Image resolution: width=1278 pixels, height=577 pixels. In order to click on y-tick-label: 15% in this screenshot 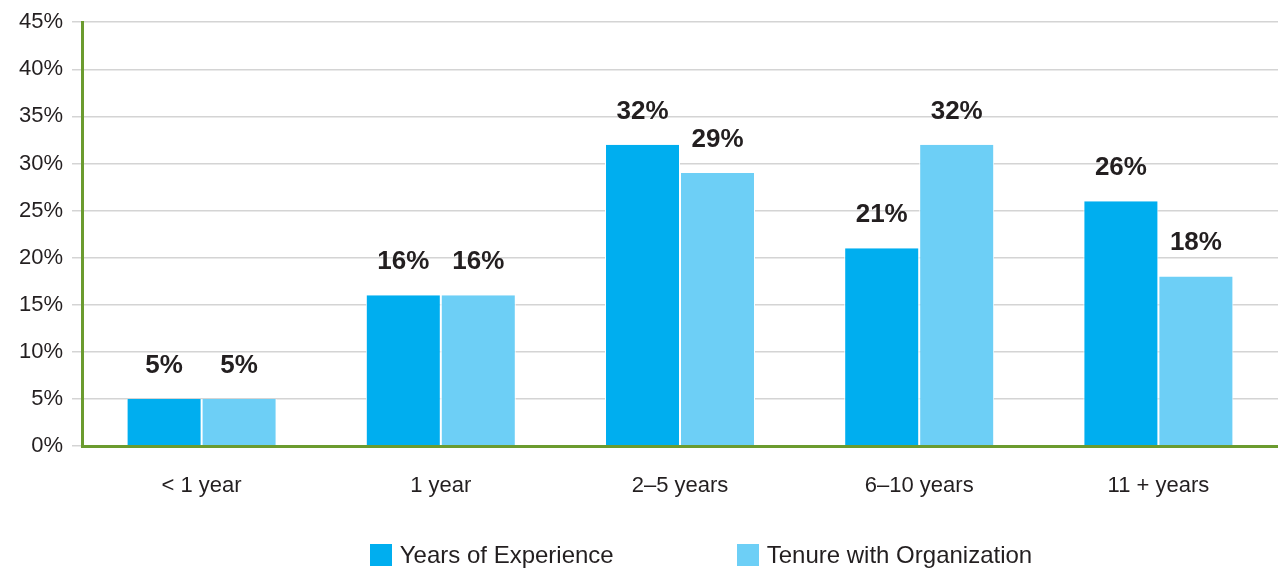, I will do `click(40, 303)`.